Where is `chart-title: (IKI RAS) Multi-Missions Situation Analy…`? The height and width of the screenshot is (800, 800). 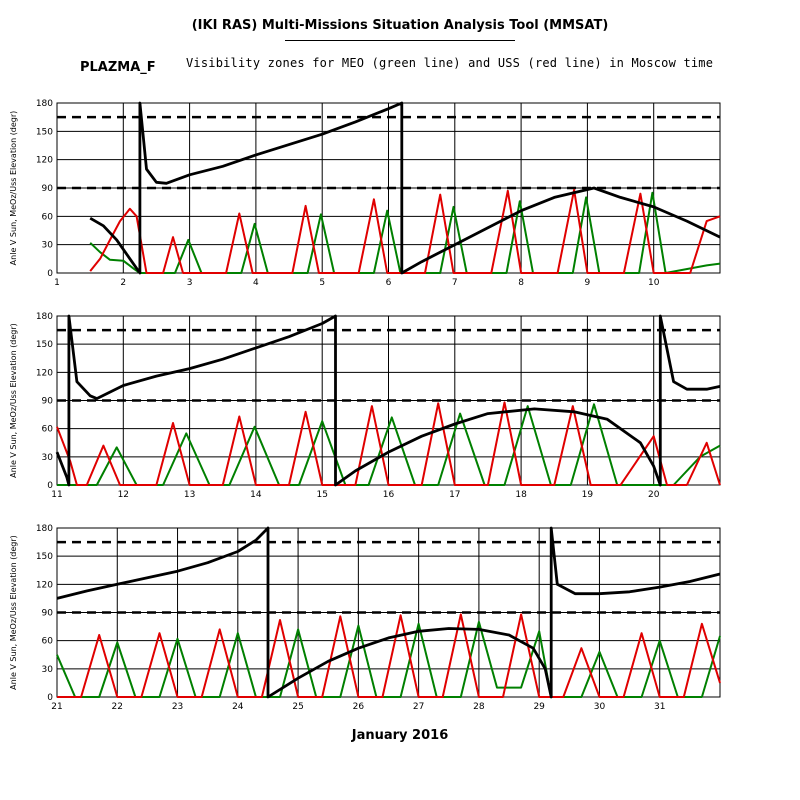
chart-title: (IKI RAS) Multi-Missions Situation Analy… is located at coordinates (400, 25).